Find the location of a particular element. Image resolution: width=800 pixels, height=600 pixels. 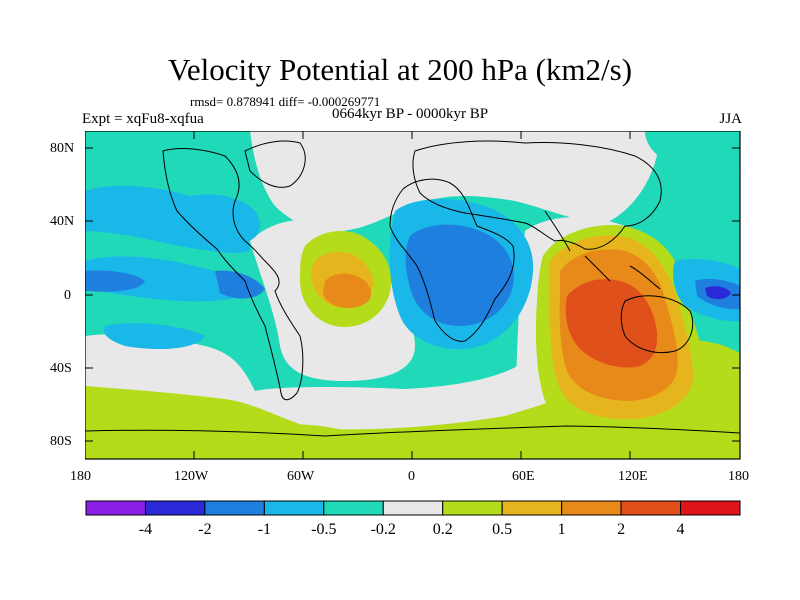

colorbar-label: 1 is located at coordinates (561, 529).